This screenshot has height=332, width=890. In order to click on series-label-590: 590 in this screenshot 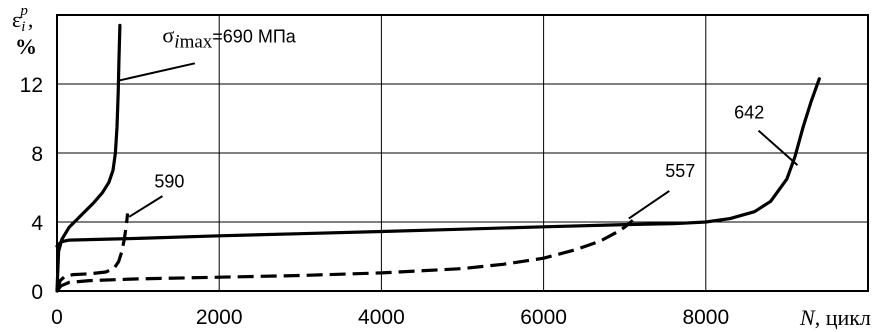, I will do `click(169, 182)`.